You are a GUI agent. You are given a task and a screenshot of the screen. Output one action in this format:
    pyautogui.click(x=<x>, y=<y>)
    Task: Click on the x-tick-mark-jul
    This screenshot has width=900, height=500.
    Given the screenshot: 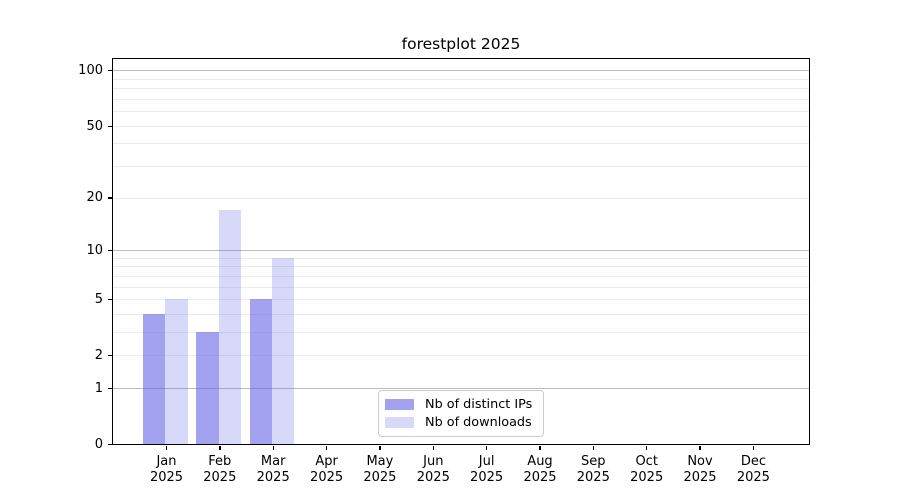 What is the action you would take?
    pyautogui.click(x=487, y=448)
    